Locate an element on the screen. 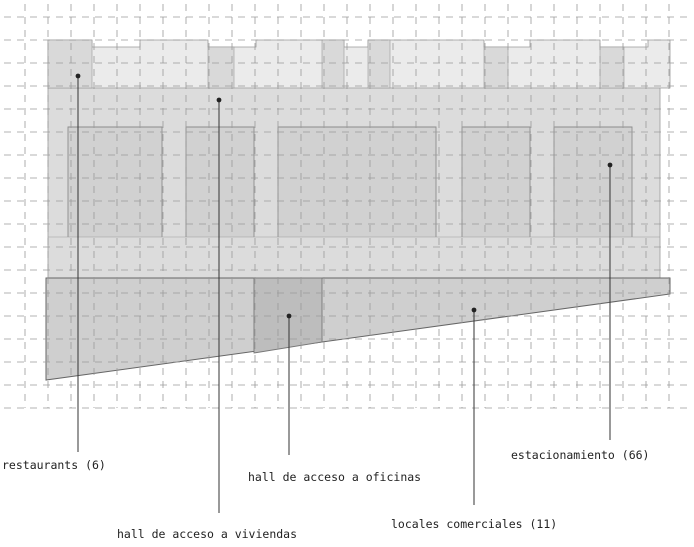 The image size is (694, 547). callout-restaurants is located at coordinates (78, 262).